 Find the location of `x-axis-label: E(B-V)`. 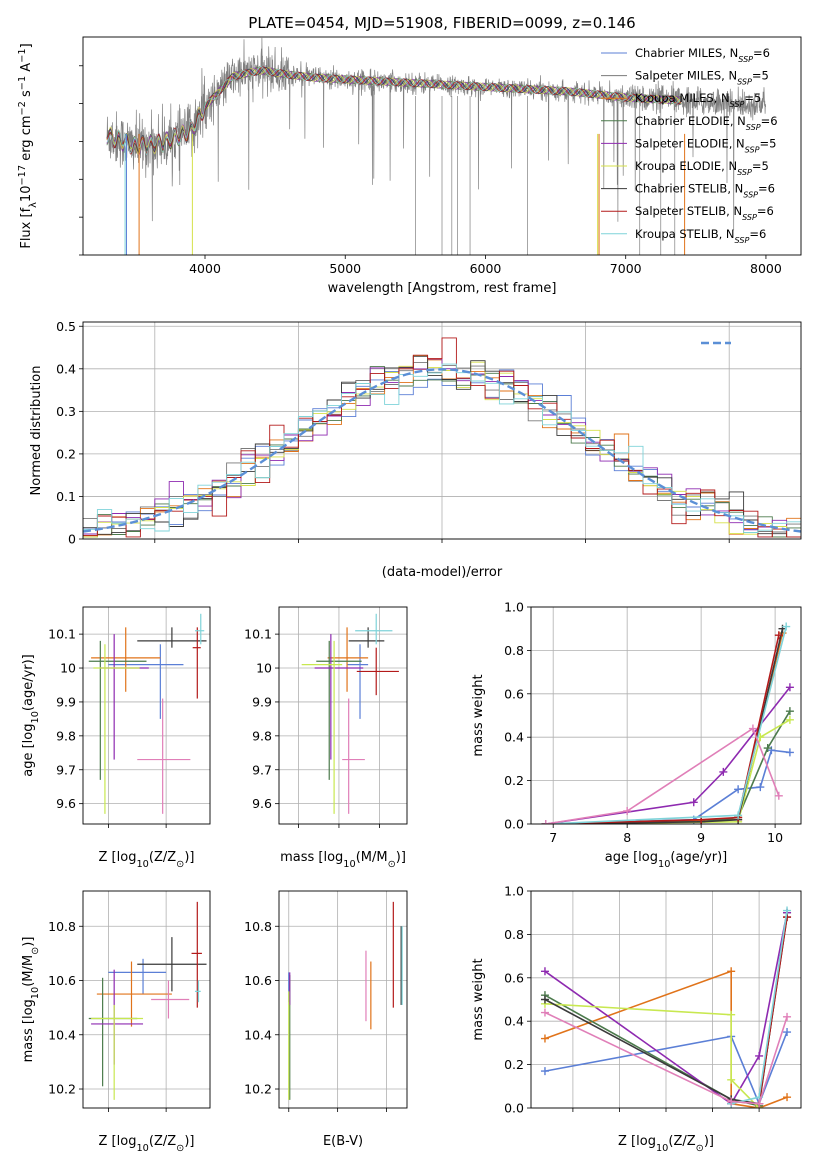

x-axis-label: E(B-V) is located at coordinates (343, 1141).